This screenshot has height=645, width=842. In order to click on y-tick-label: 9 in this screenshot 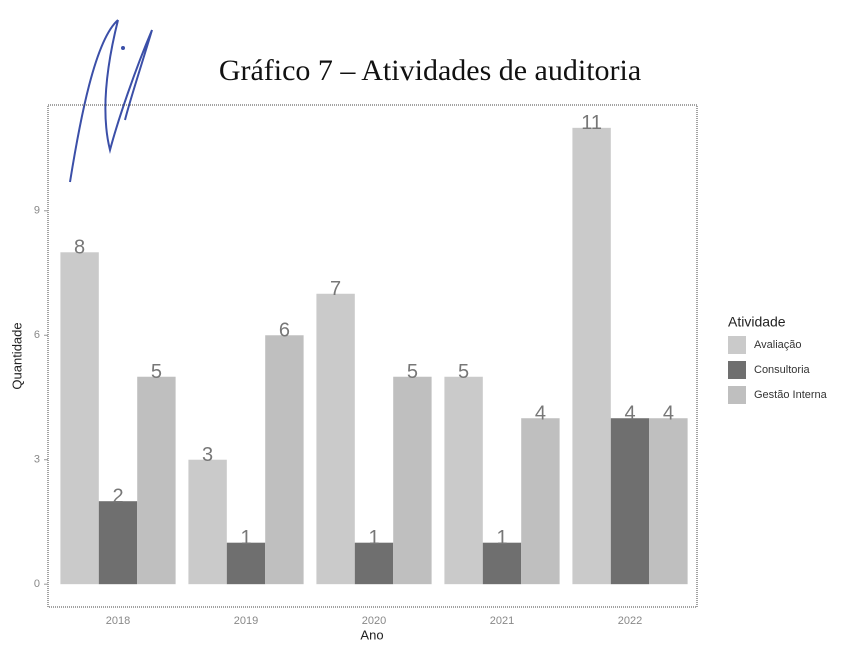, I will do `click(37, 211)`.